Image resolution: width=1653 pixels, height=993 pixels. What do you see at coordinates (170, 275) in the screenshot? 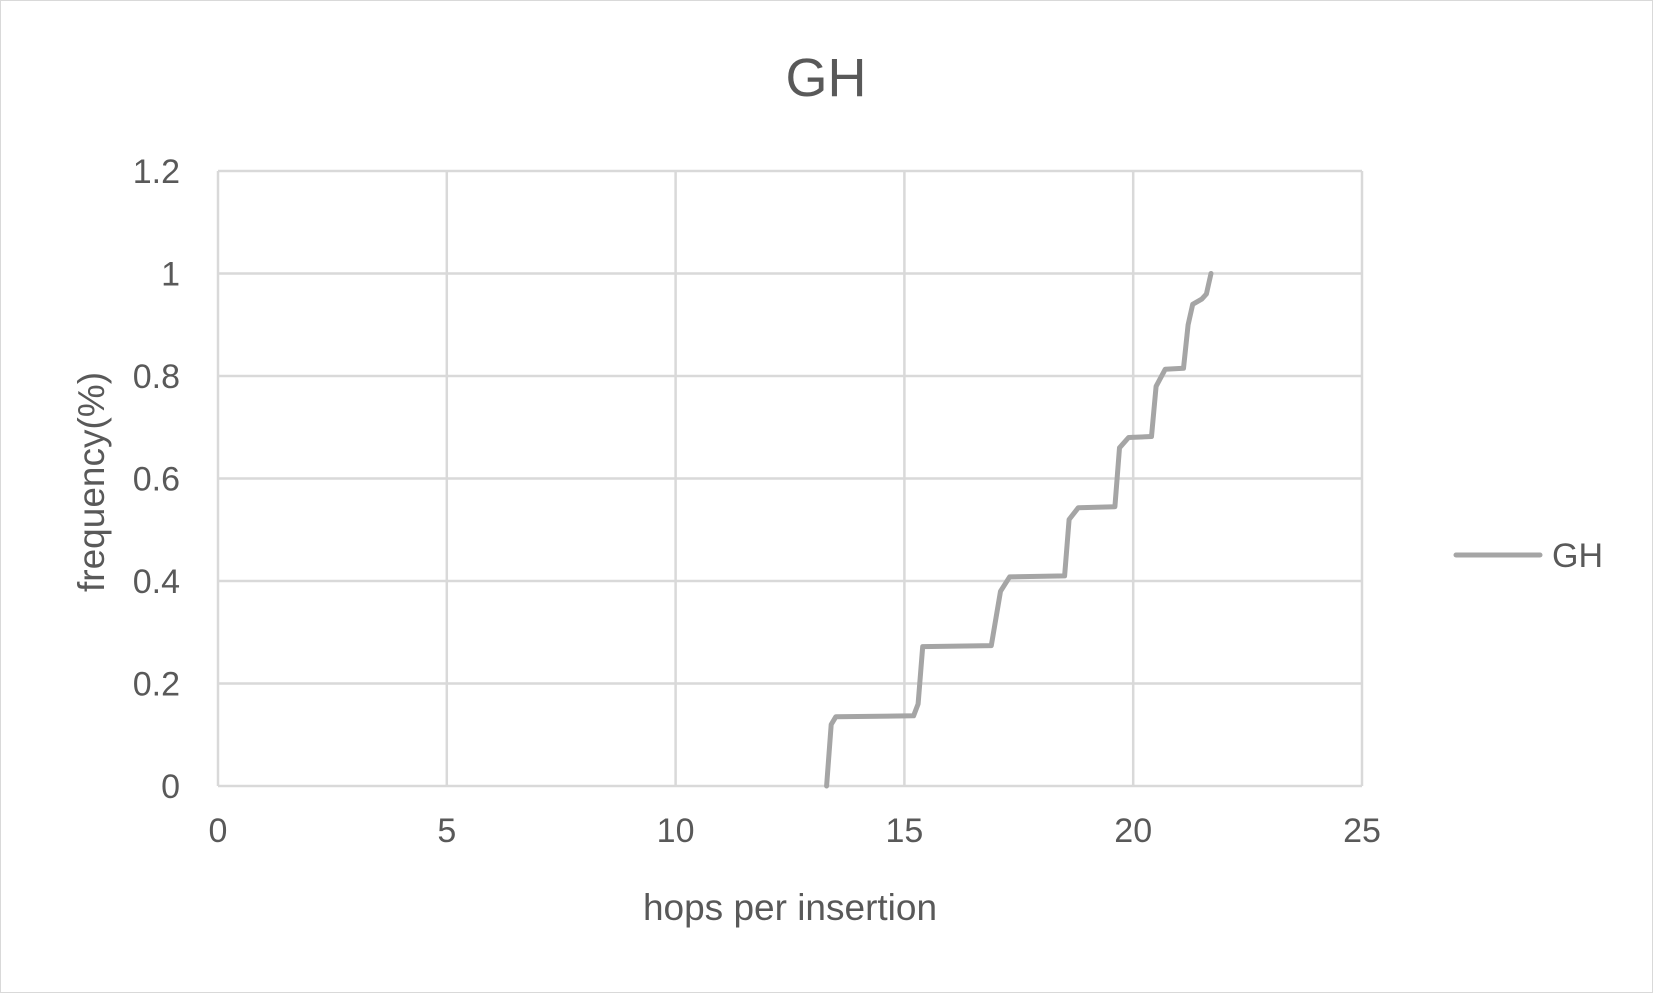
I see `y-tick-label: 1` at bounding box center [170, 275].